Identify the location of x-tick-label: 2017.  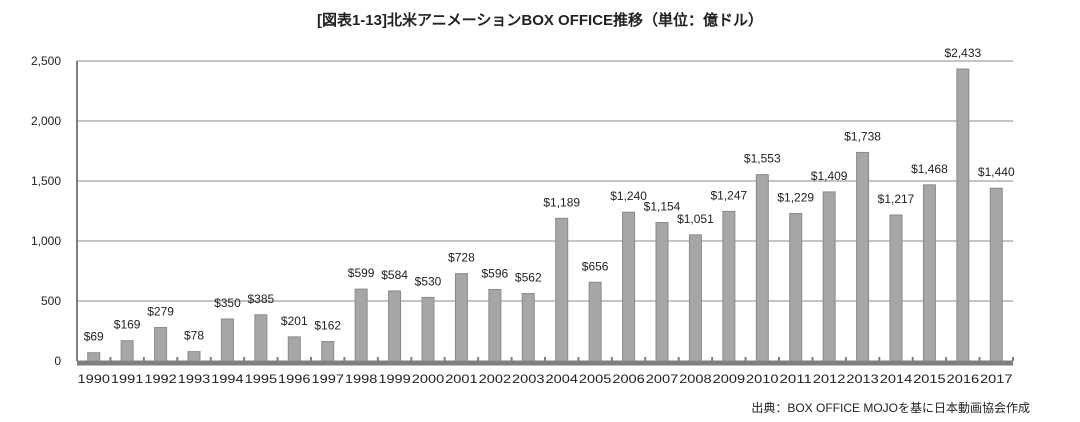
(996, 379).